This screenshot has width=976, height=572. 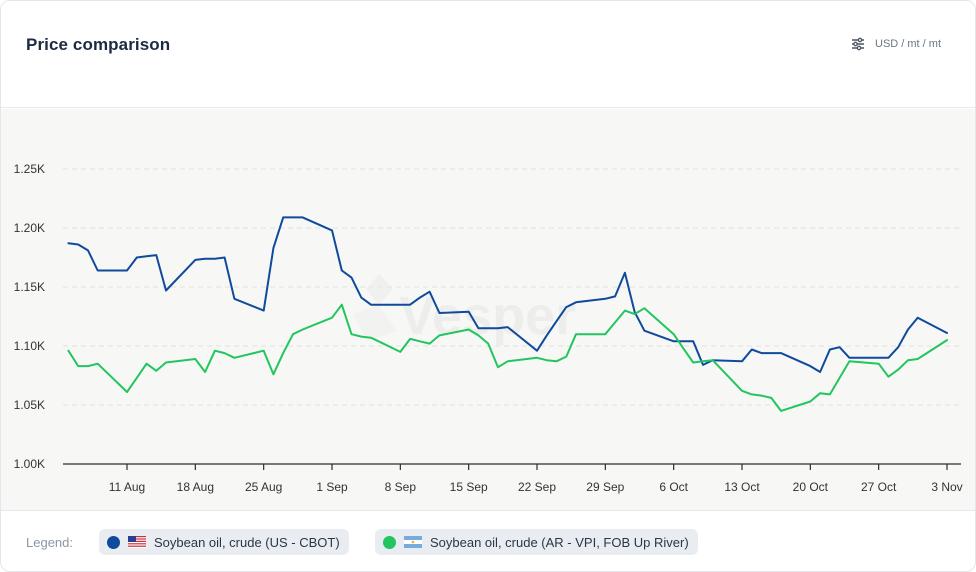 What do you see at coordinates (49, 542) in the screenshot?
I see `legend-label: Legend:` at bounding box center [49, 542].